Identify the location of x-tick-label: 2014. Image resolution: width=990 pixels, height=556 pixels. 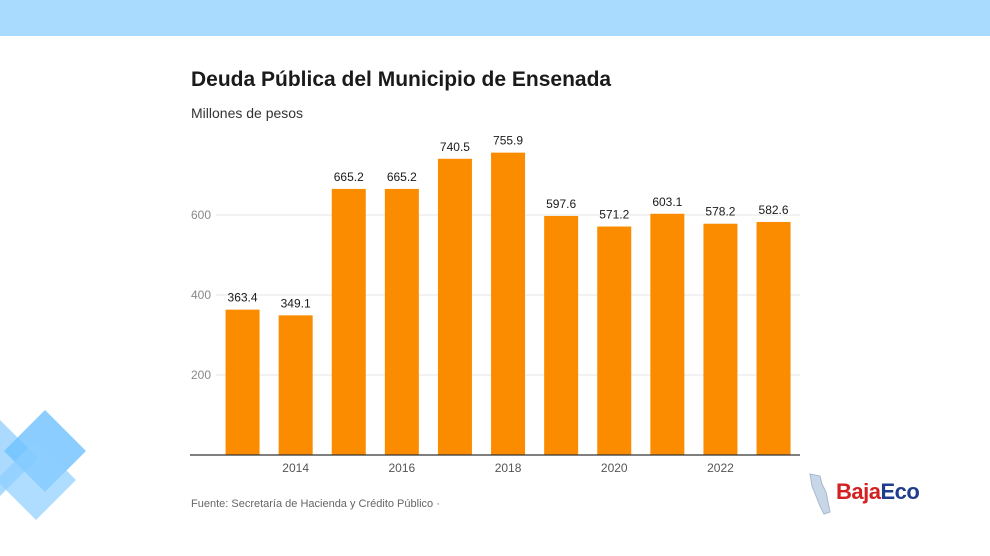
(295, 468).